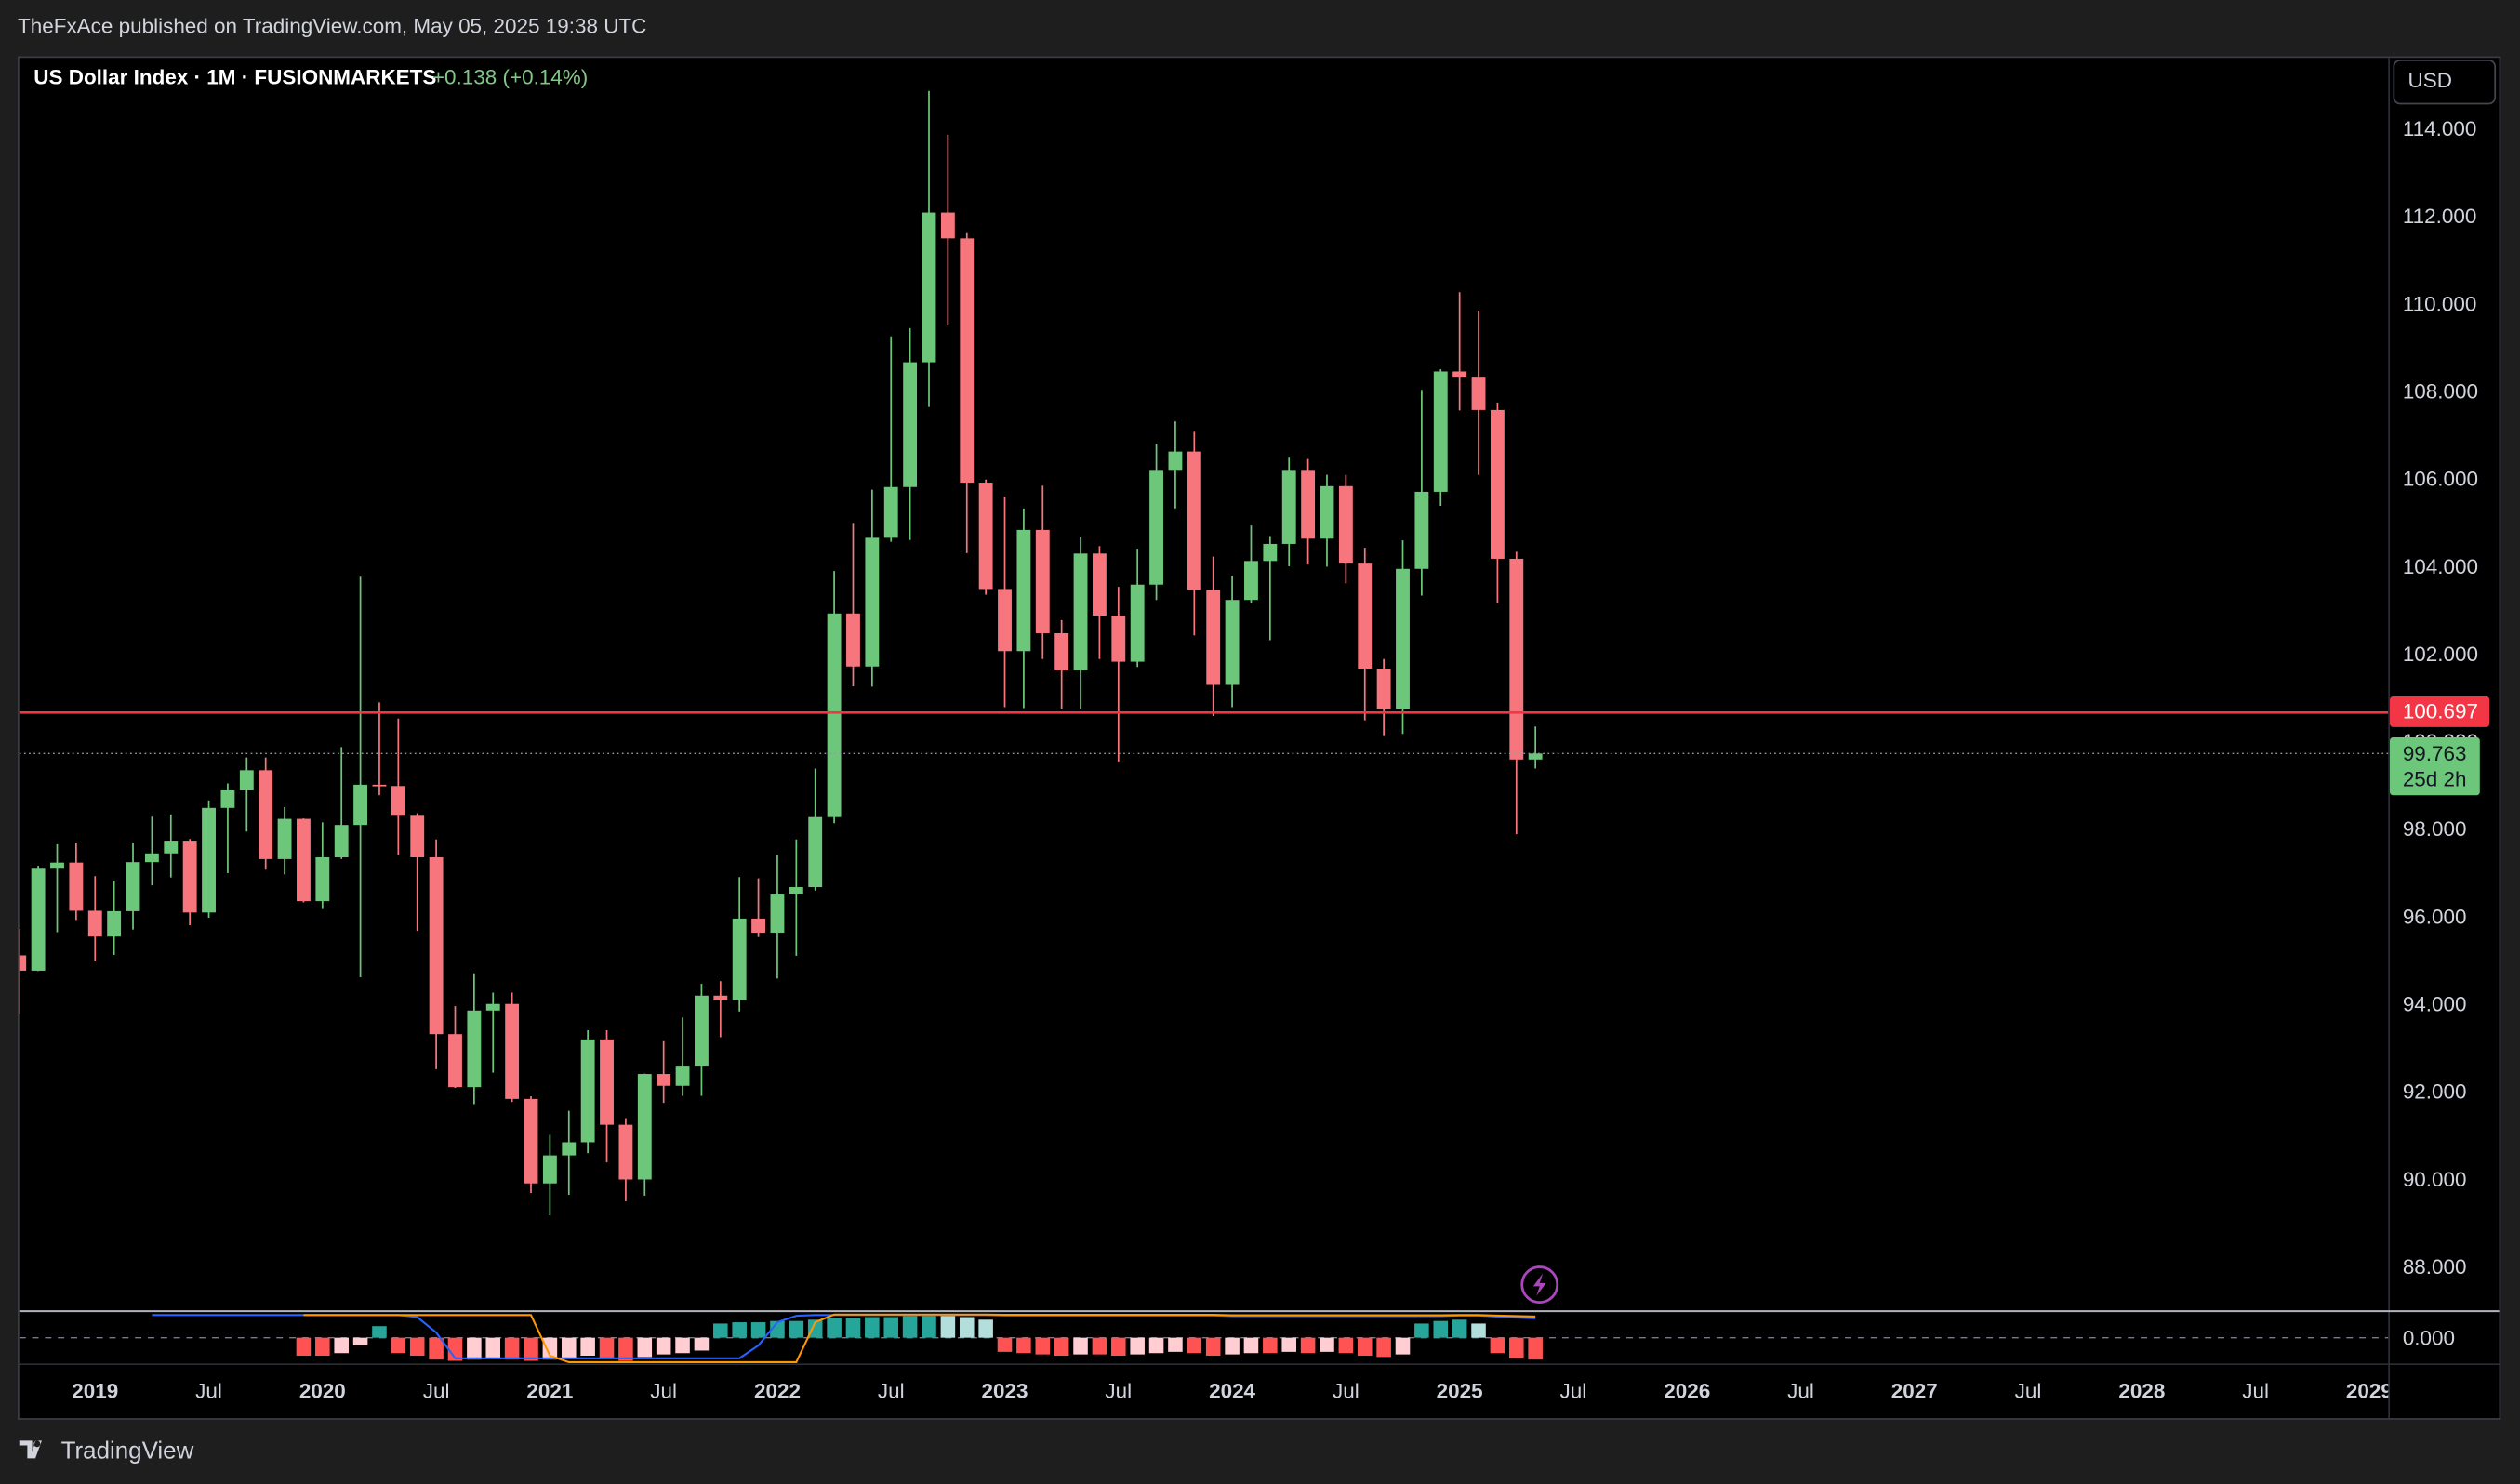 This screenshot has height=1484, width=2520. What do you see at coordinates (1232, 1390) in the screenshot?
I see `x-tick-label: 2024` at bounding box center [1232, 1390].